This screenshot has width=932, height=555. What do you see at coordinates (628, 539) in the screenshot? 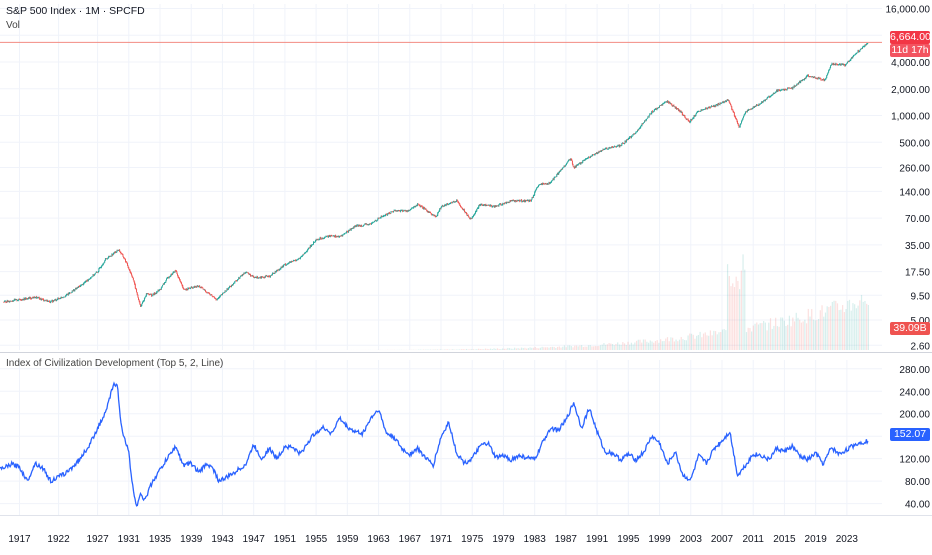
I see `time-axis-tick-label: 1995` at bounding box center [628, 539].